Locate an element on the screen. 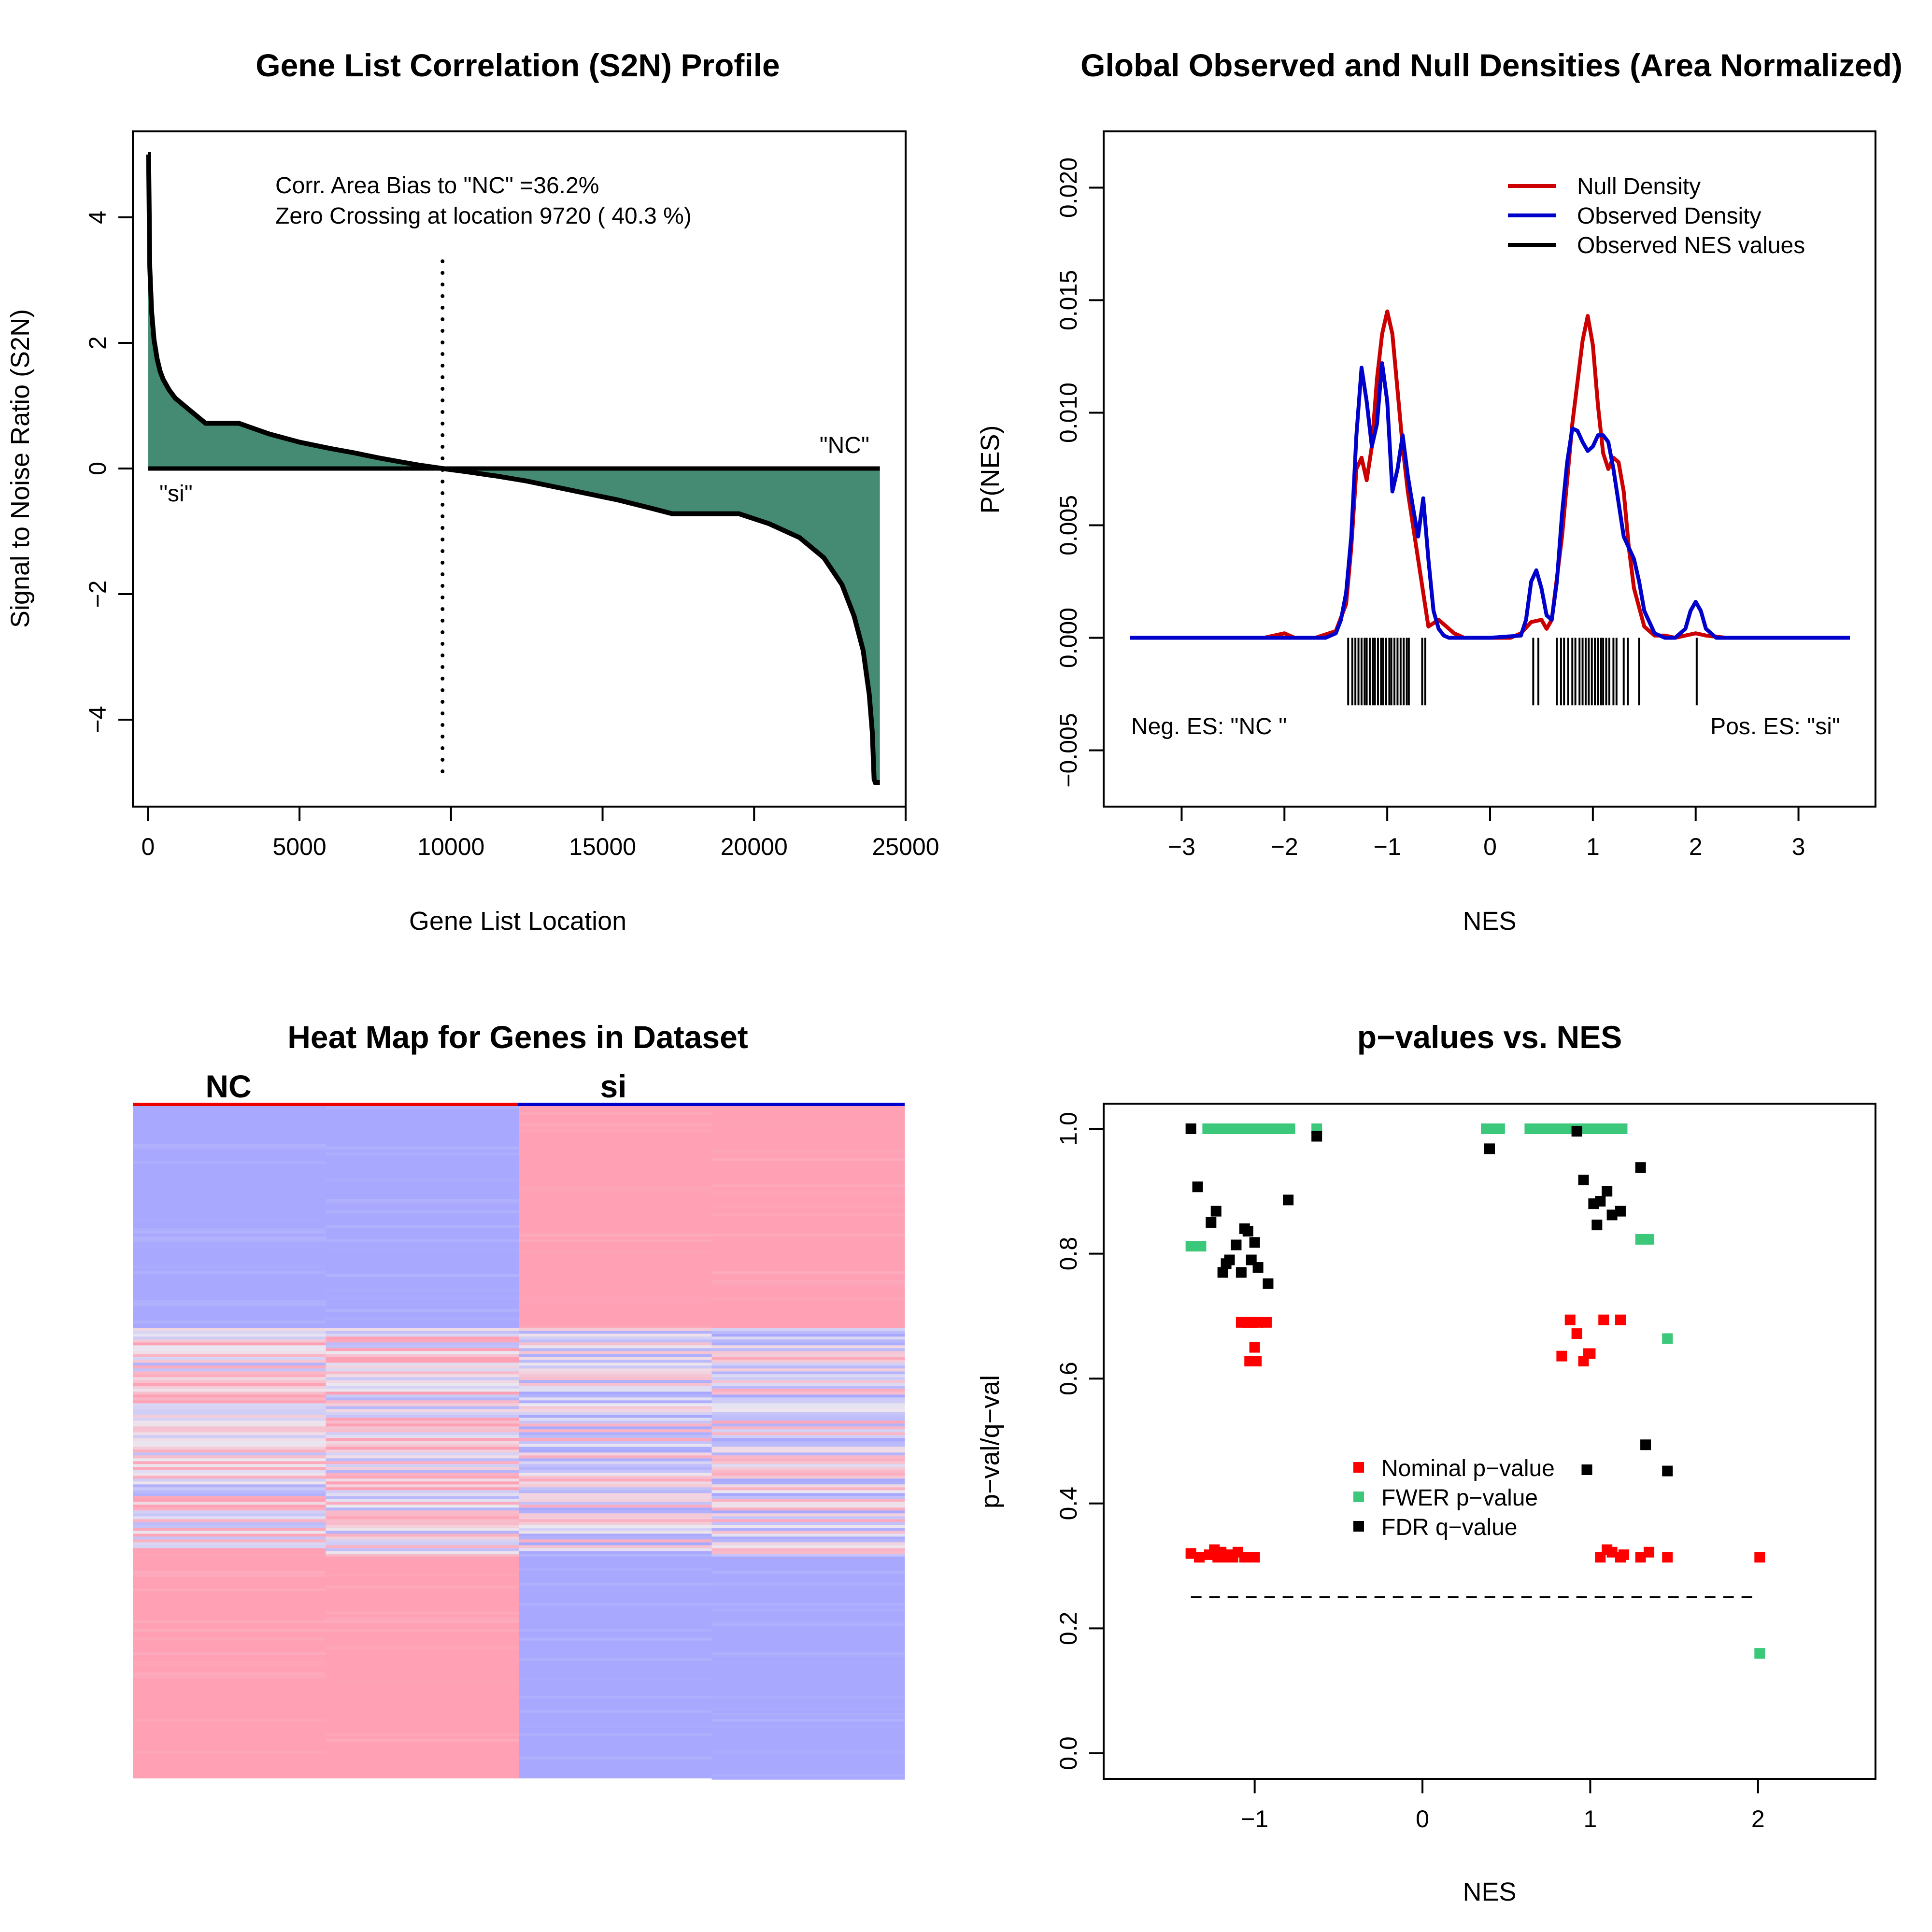 Image resolution: width=1932 pixels, height=1932 pixels. area-bias-note: Corr. Area Bias to "NC" =36.2% is located at coordinates (437, 186).